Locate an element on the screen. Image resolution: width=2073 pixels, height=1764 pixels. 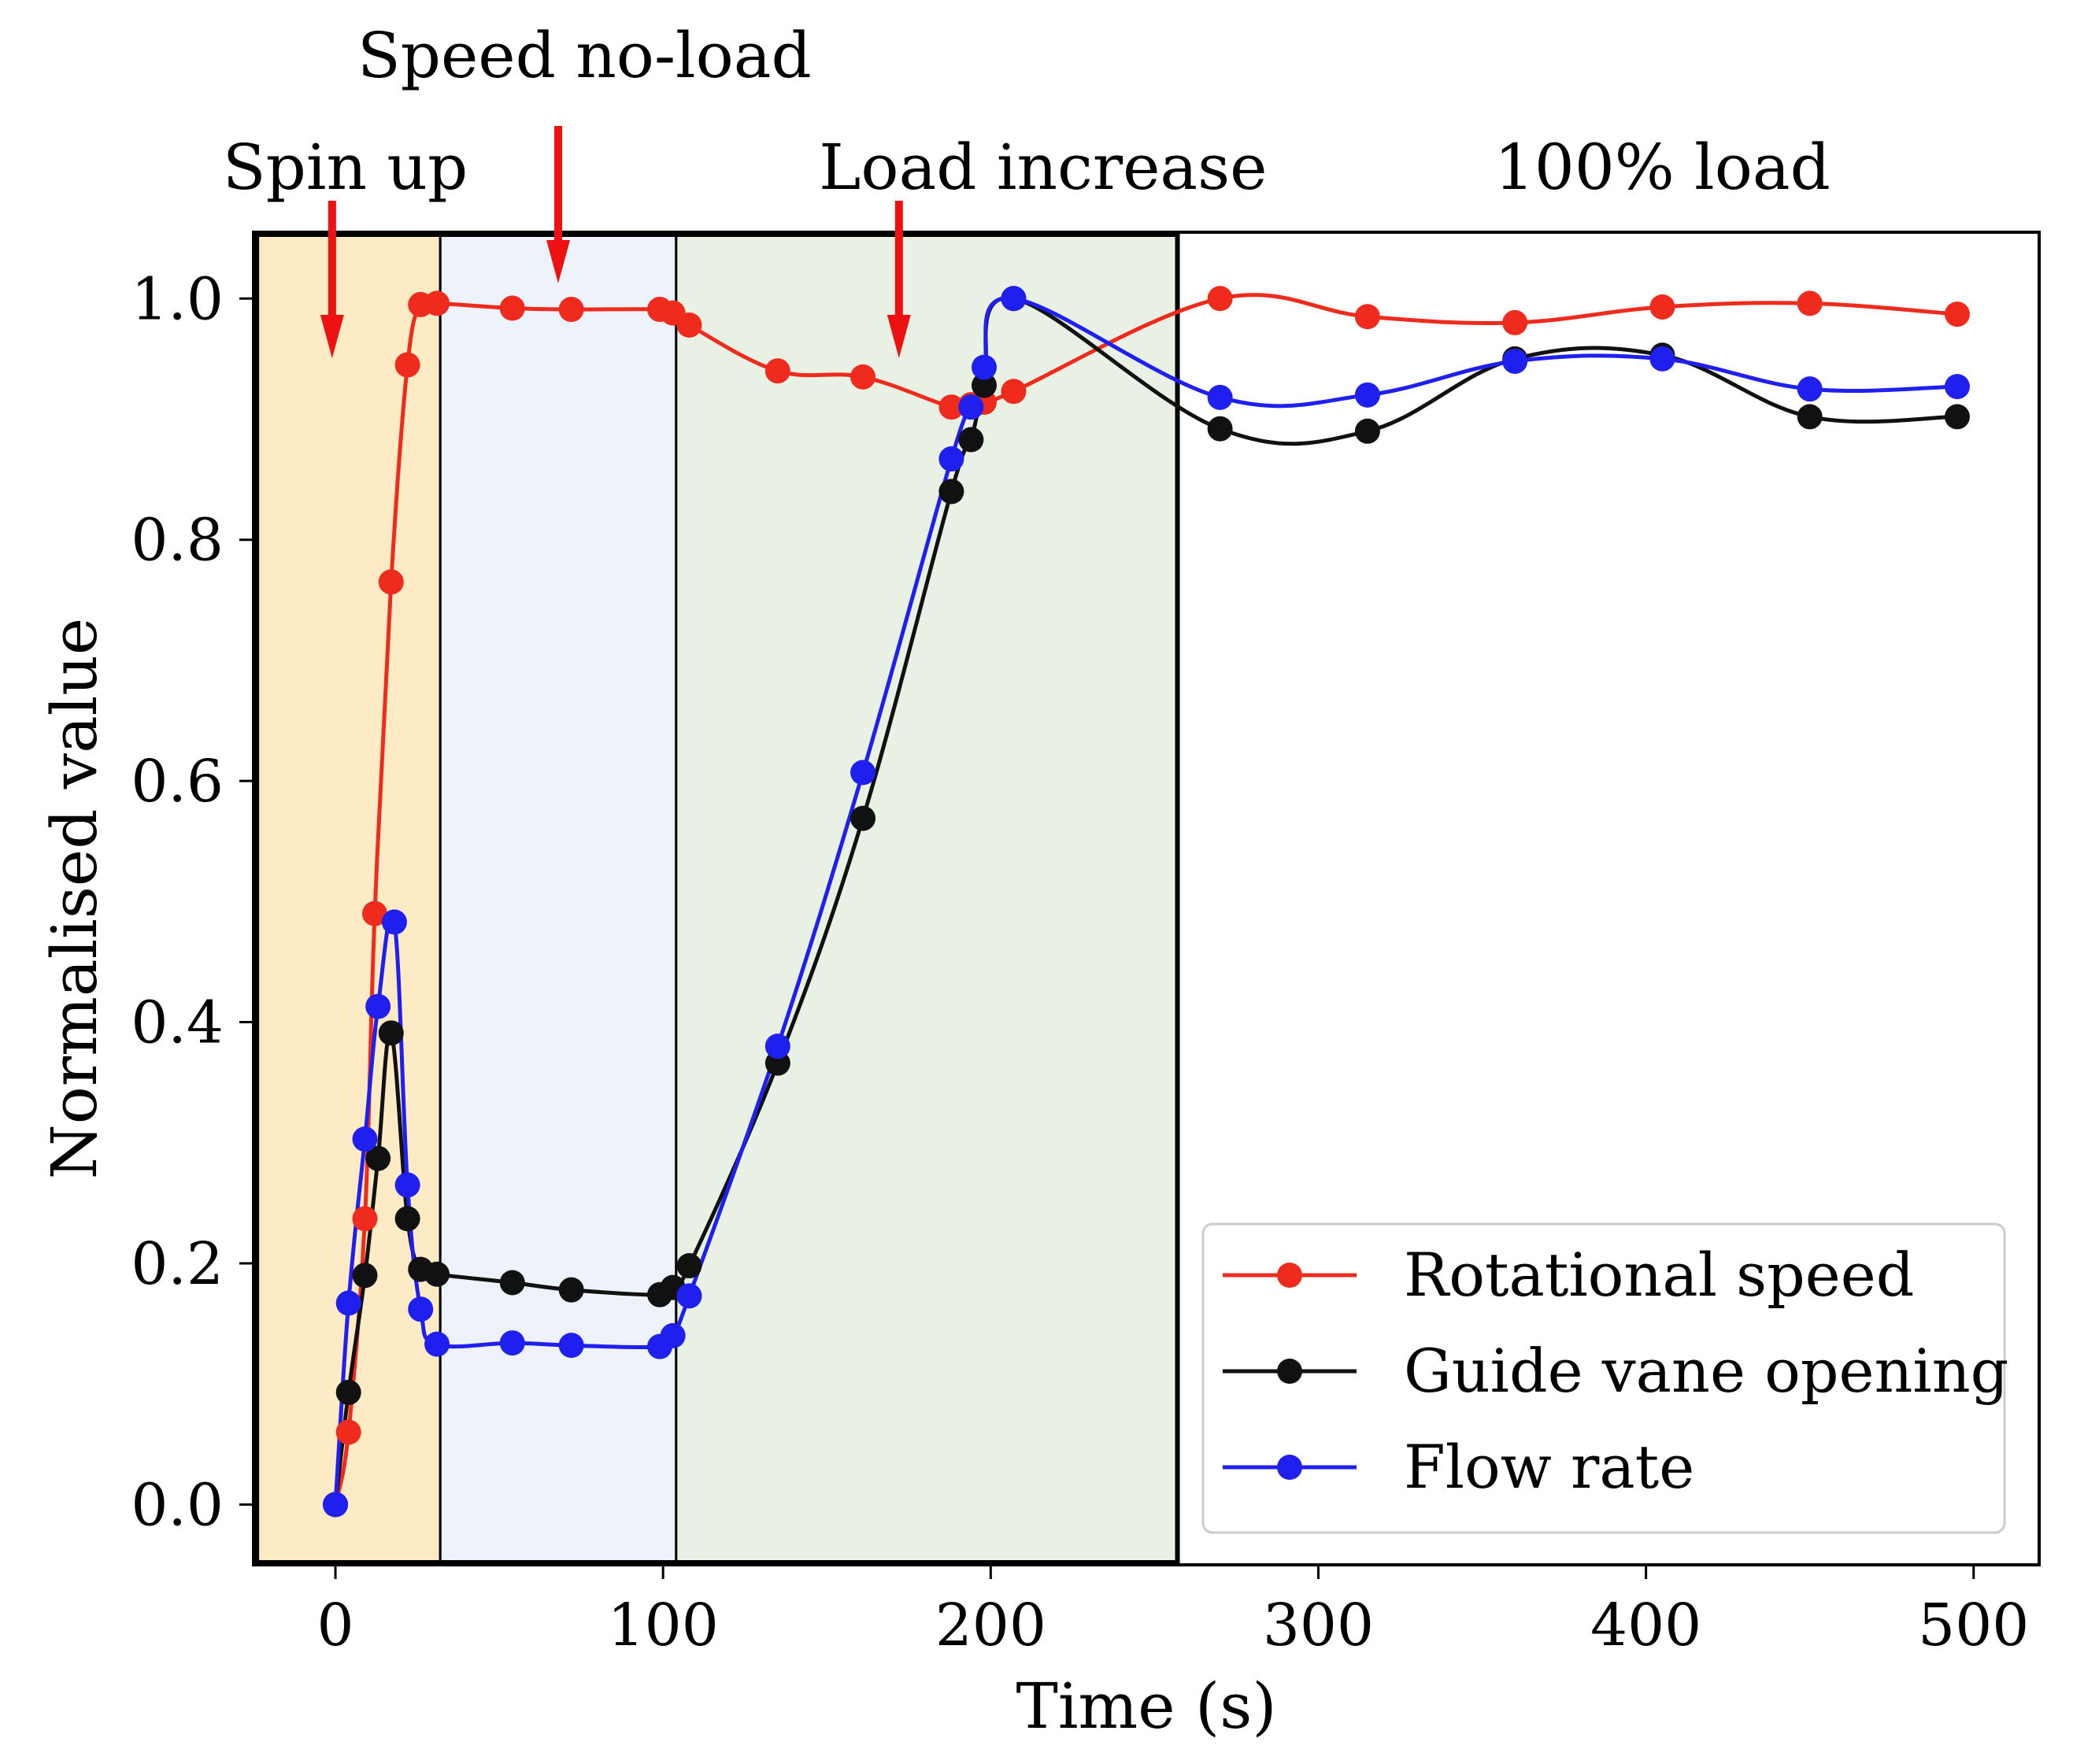
x-tick-label: 500 is located at coordinates (1973, 1625).